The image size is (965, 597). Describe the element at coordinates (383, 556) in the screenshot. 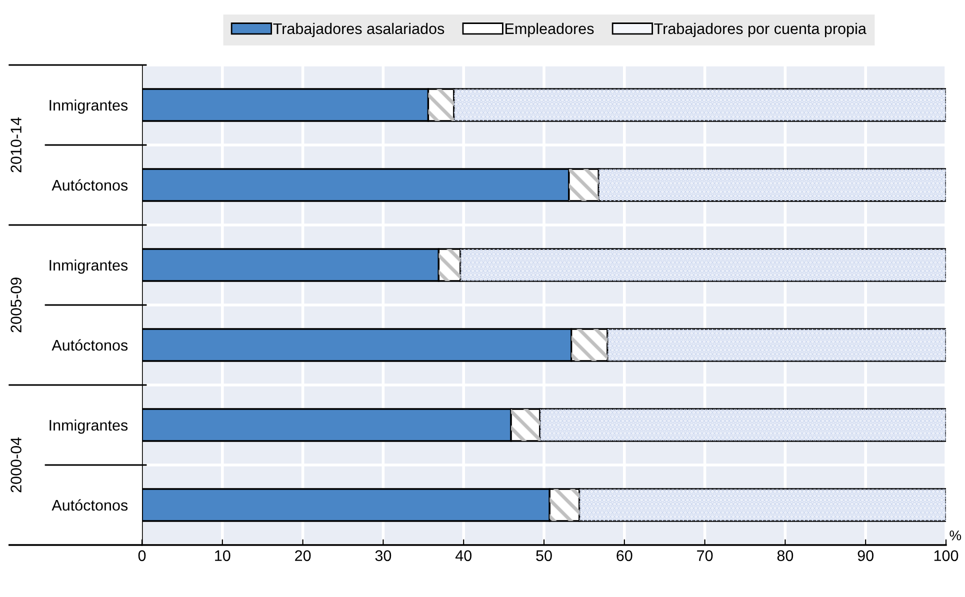

I see `x-tick-label: 30` at that location.